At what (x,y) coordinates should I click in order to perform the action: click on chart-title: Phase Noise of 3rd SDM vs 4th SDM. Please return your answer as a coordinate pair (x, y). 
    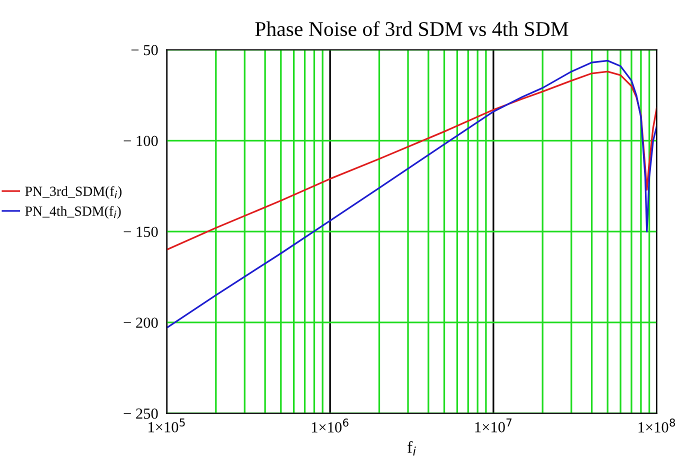
    Looking at the image, I should click on (411, 28).